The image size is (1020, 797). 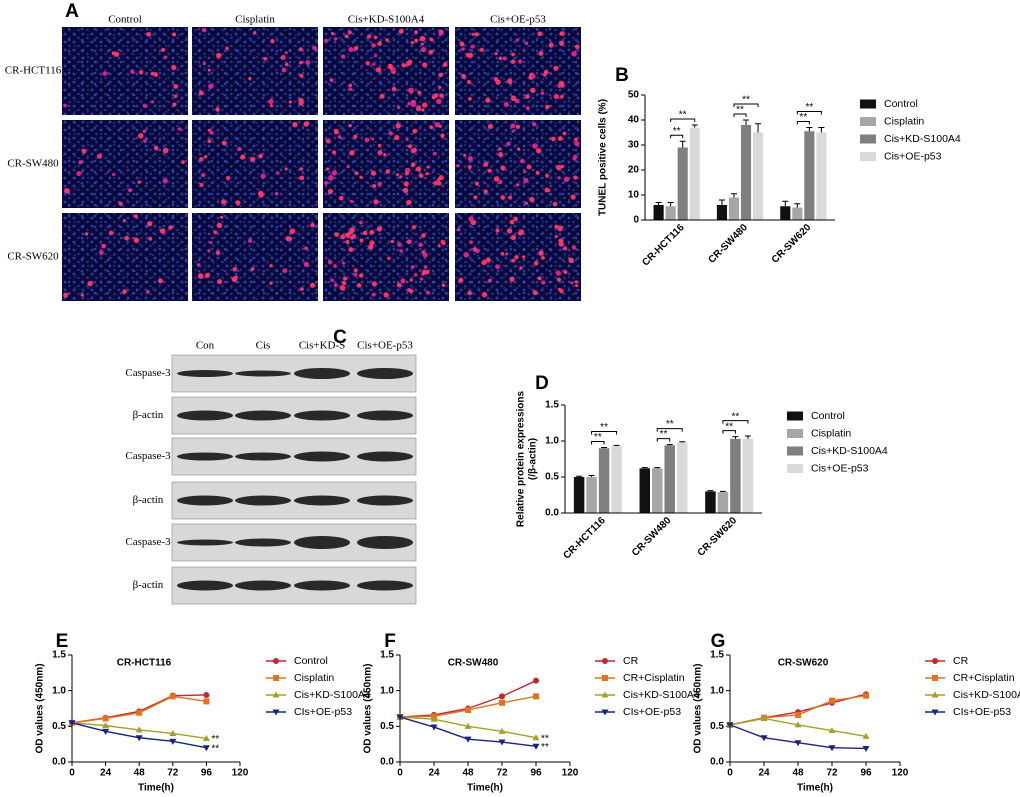 I want to click on y-tick-label: 0.5, so click(x=387, y=726).